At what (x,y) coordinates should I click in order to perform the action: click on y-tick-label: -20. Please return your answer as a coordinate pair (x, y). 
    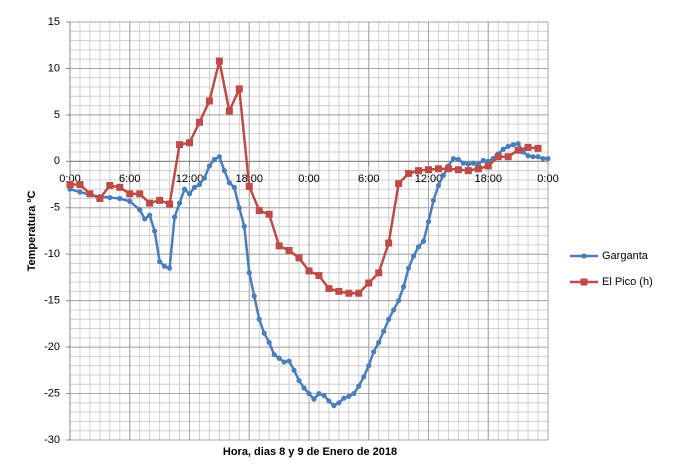
    Looking at the image, I should click on (52, 347).